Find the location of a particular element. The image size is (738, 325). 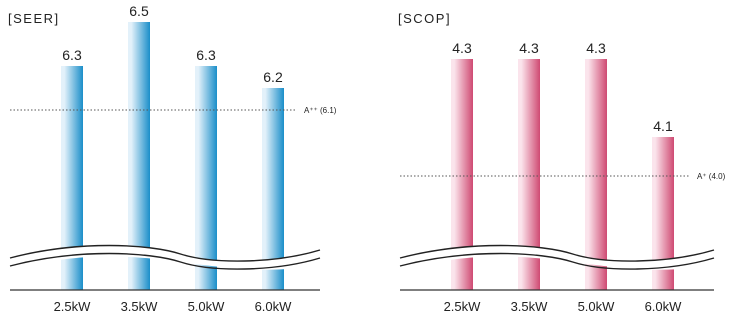

seer-value-label-0: 6.3 is located at coordinates (72, 55).